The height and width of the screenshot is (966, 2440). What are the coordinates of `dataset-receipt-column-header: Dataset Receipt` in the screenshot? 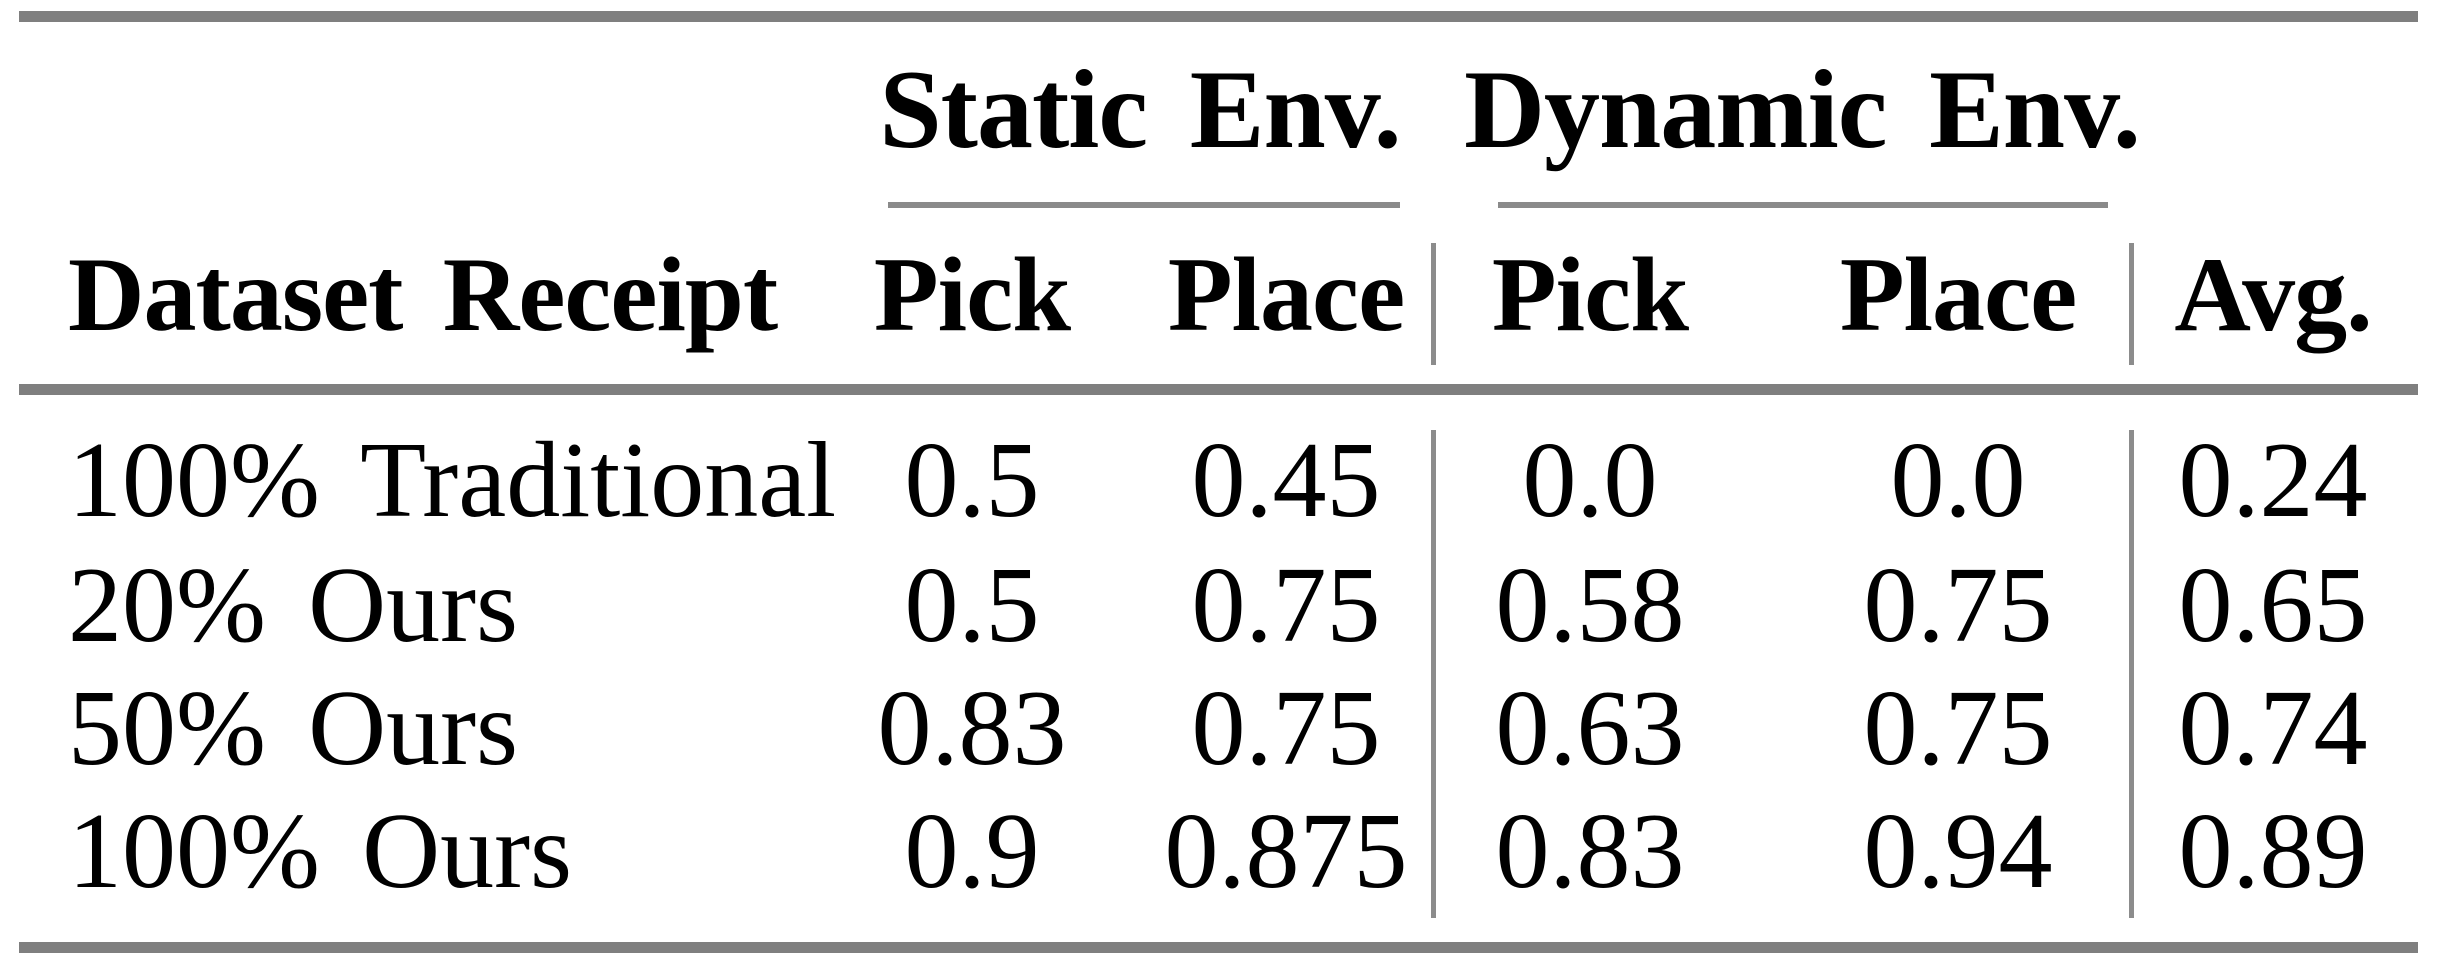 It's located at (423, 294).